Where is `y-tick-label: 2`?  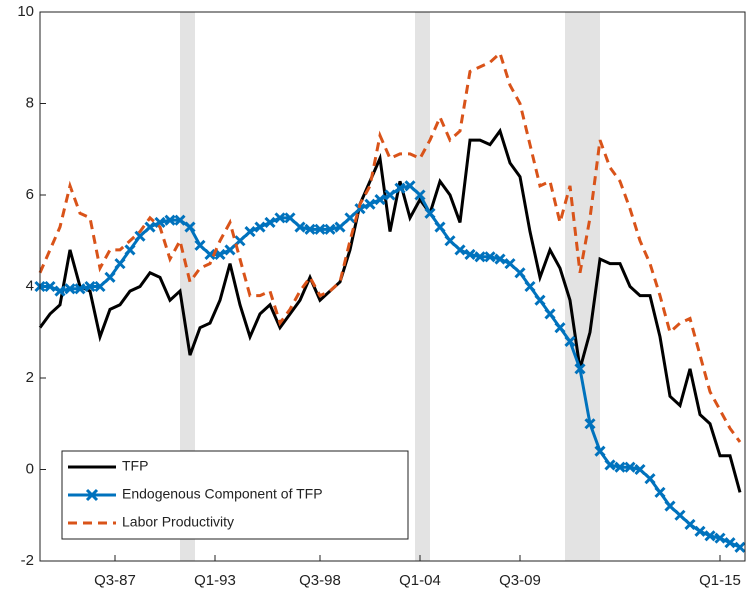
y-tick-label: 2 is located at coordinates (30, 377).